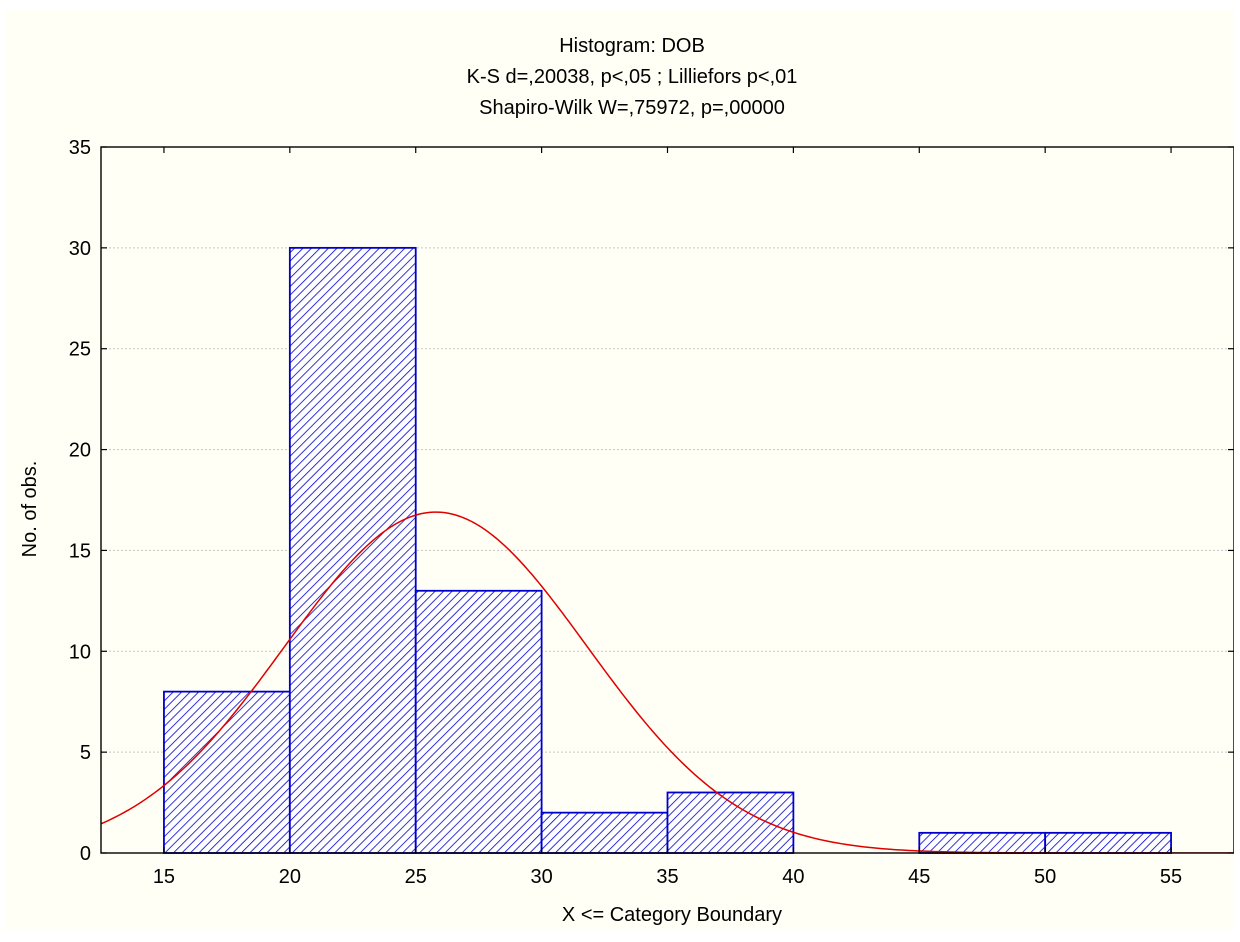  What do you see at coordinates (1171, 877) in the screenshot?
I see `x-tick-label: 55` at bounding box center [1171, 877].